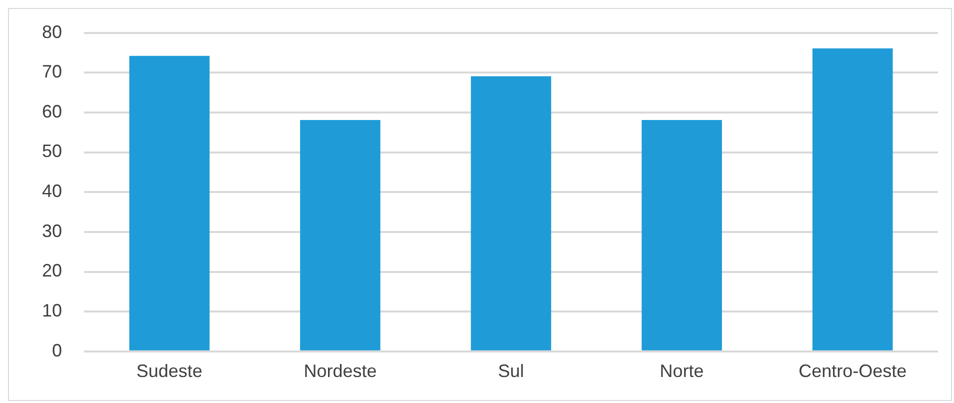  Describe the element at coordinates (57, 350) in the screenshot. I see `y-tick-label: 0` at that location.